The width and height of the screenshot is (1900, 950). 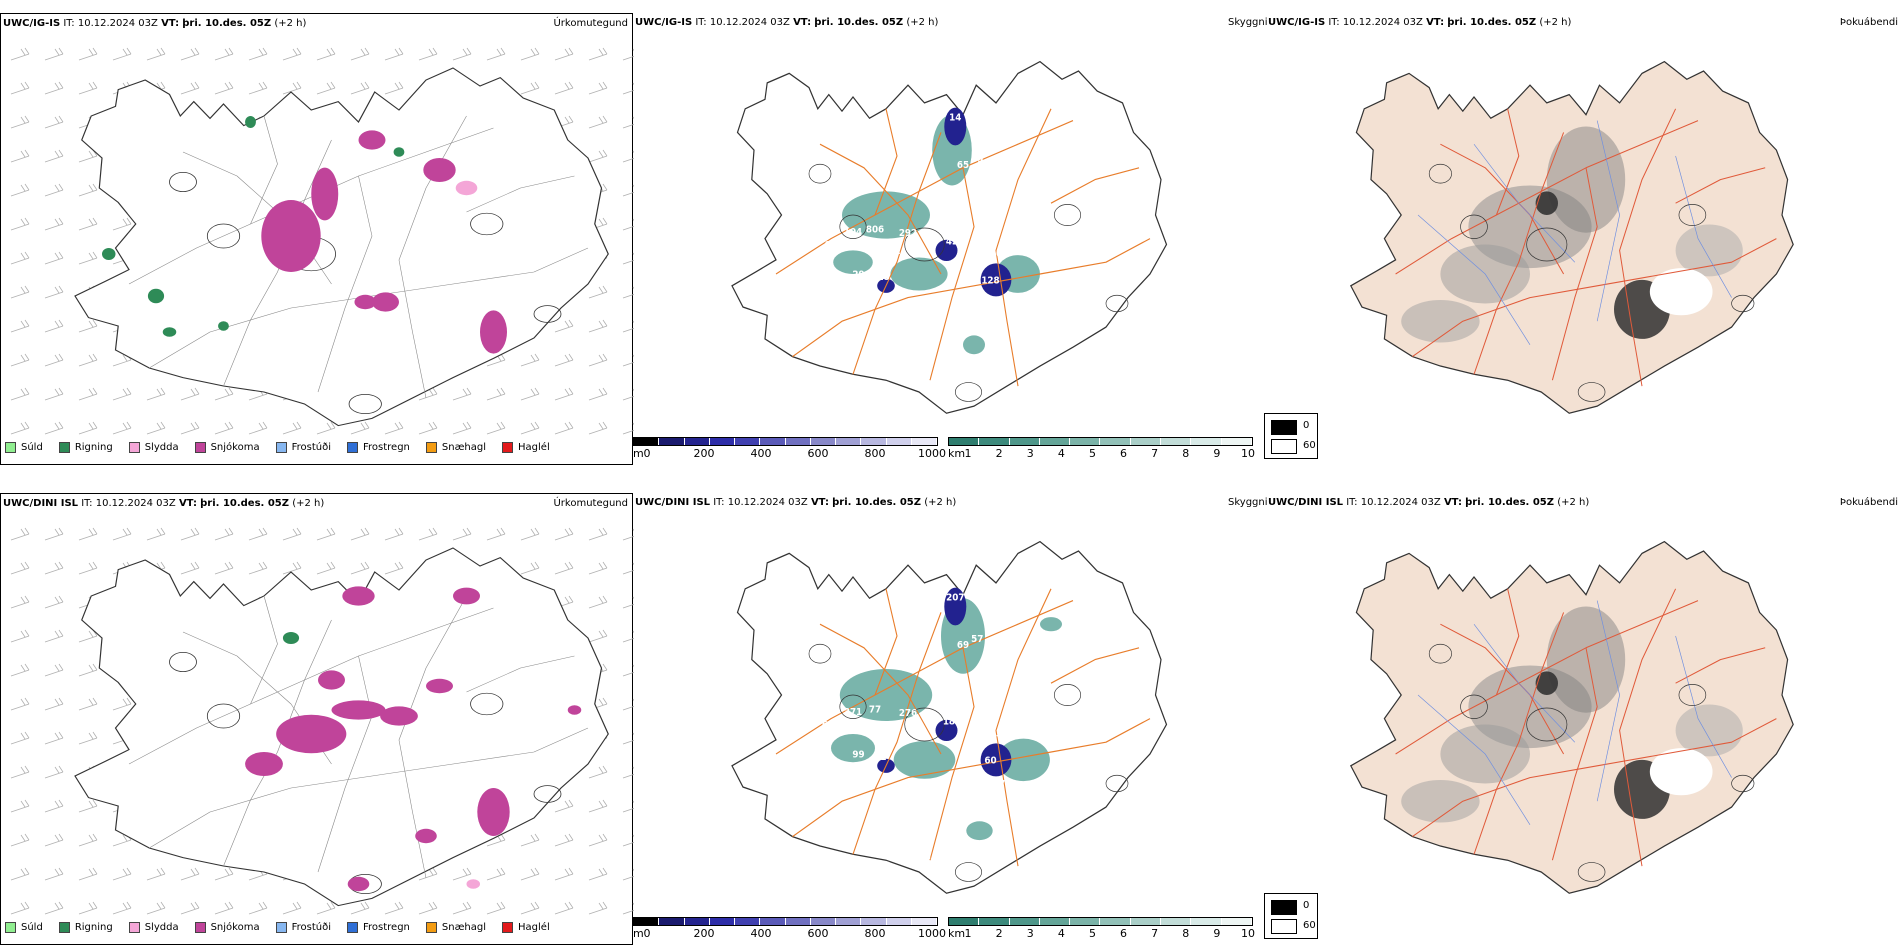 I want to click on legend-label: Snæhagl, so click(x=464, y=927).